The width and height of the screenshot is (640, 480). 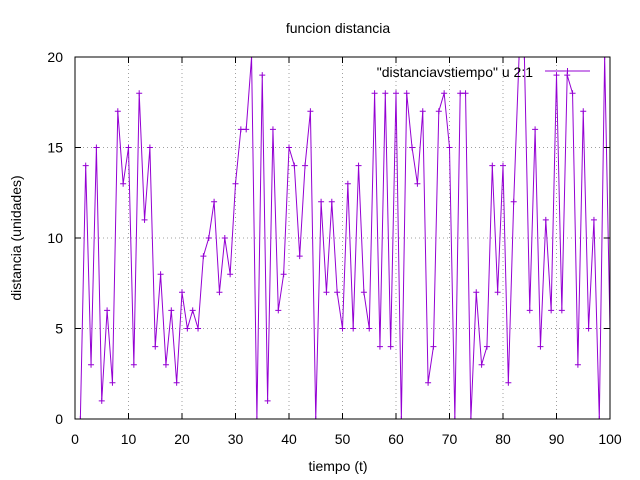 What do you see at coordinates (55, 57) in the screenshot?
I see `y-tick-label: 20` at bounding box center [55, 57].